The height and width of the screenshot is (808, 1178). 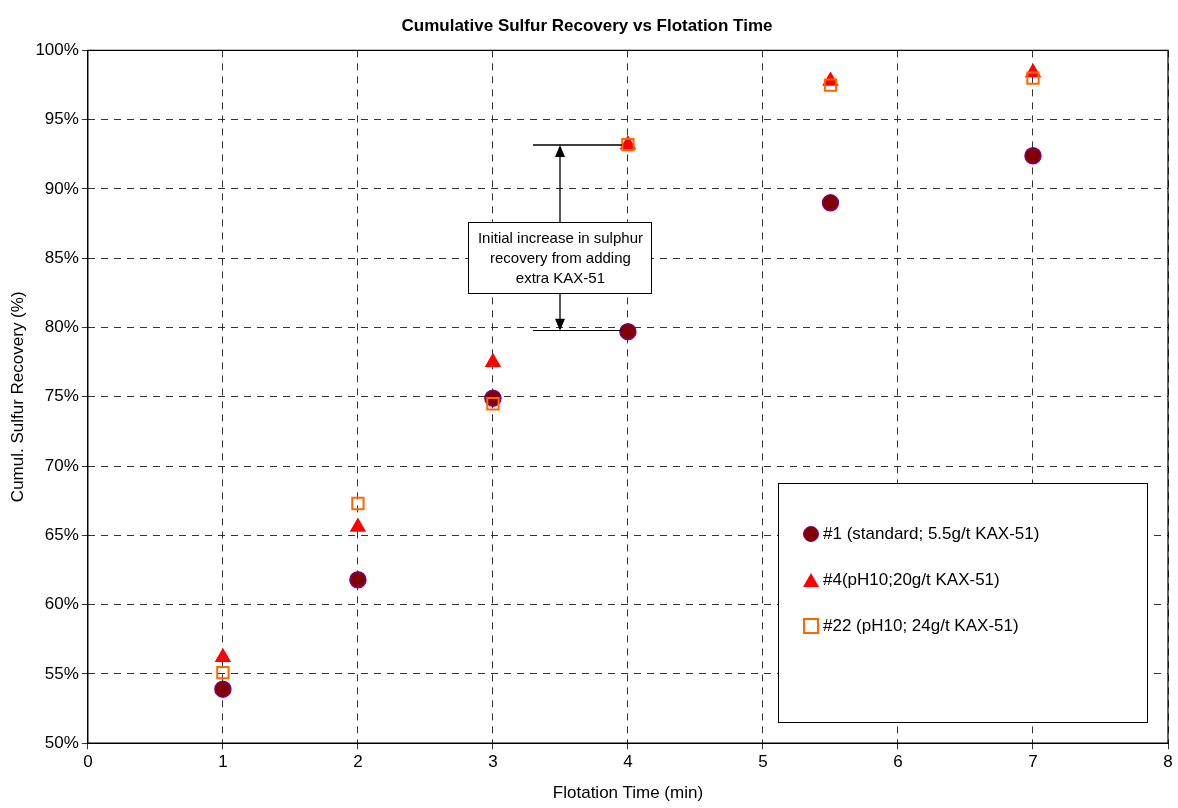 What do you see at coordinates (61, 396) in the screenshot?
I see `y-tick-label: 75%` at bounding box center [61, 396].